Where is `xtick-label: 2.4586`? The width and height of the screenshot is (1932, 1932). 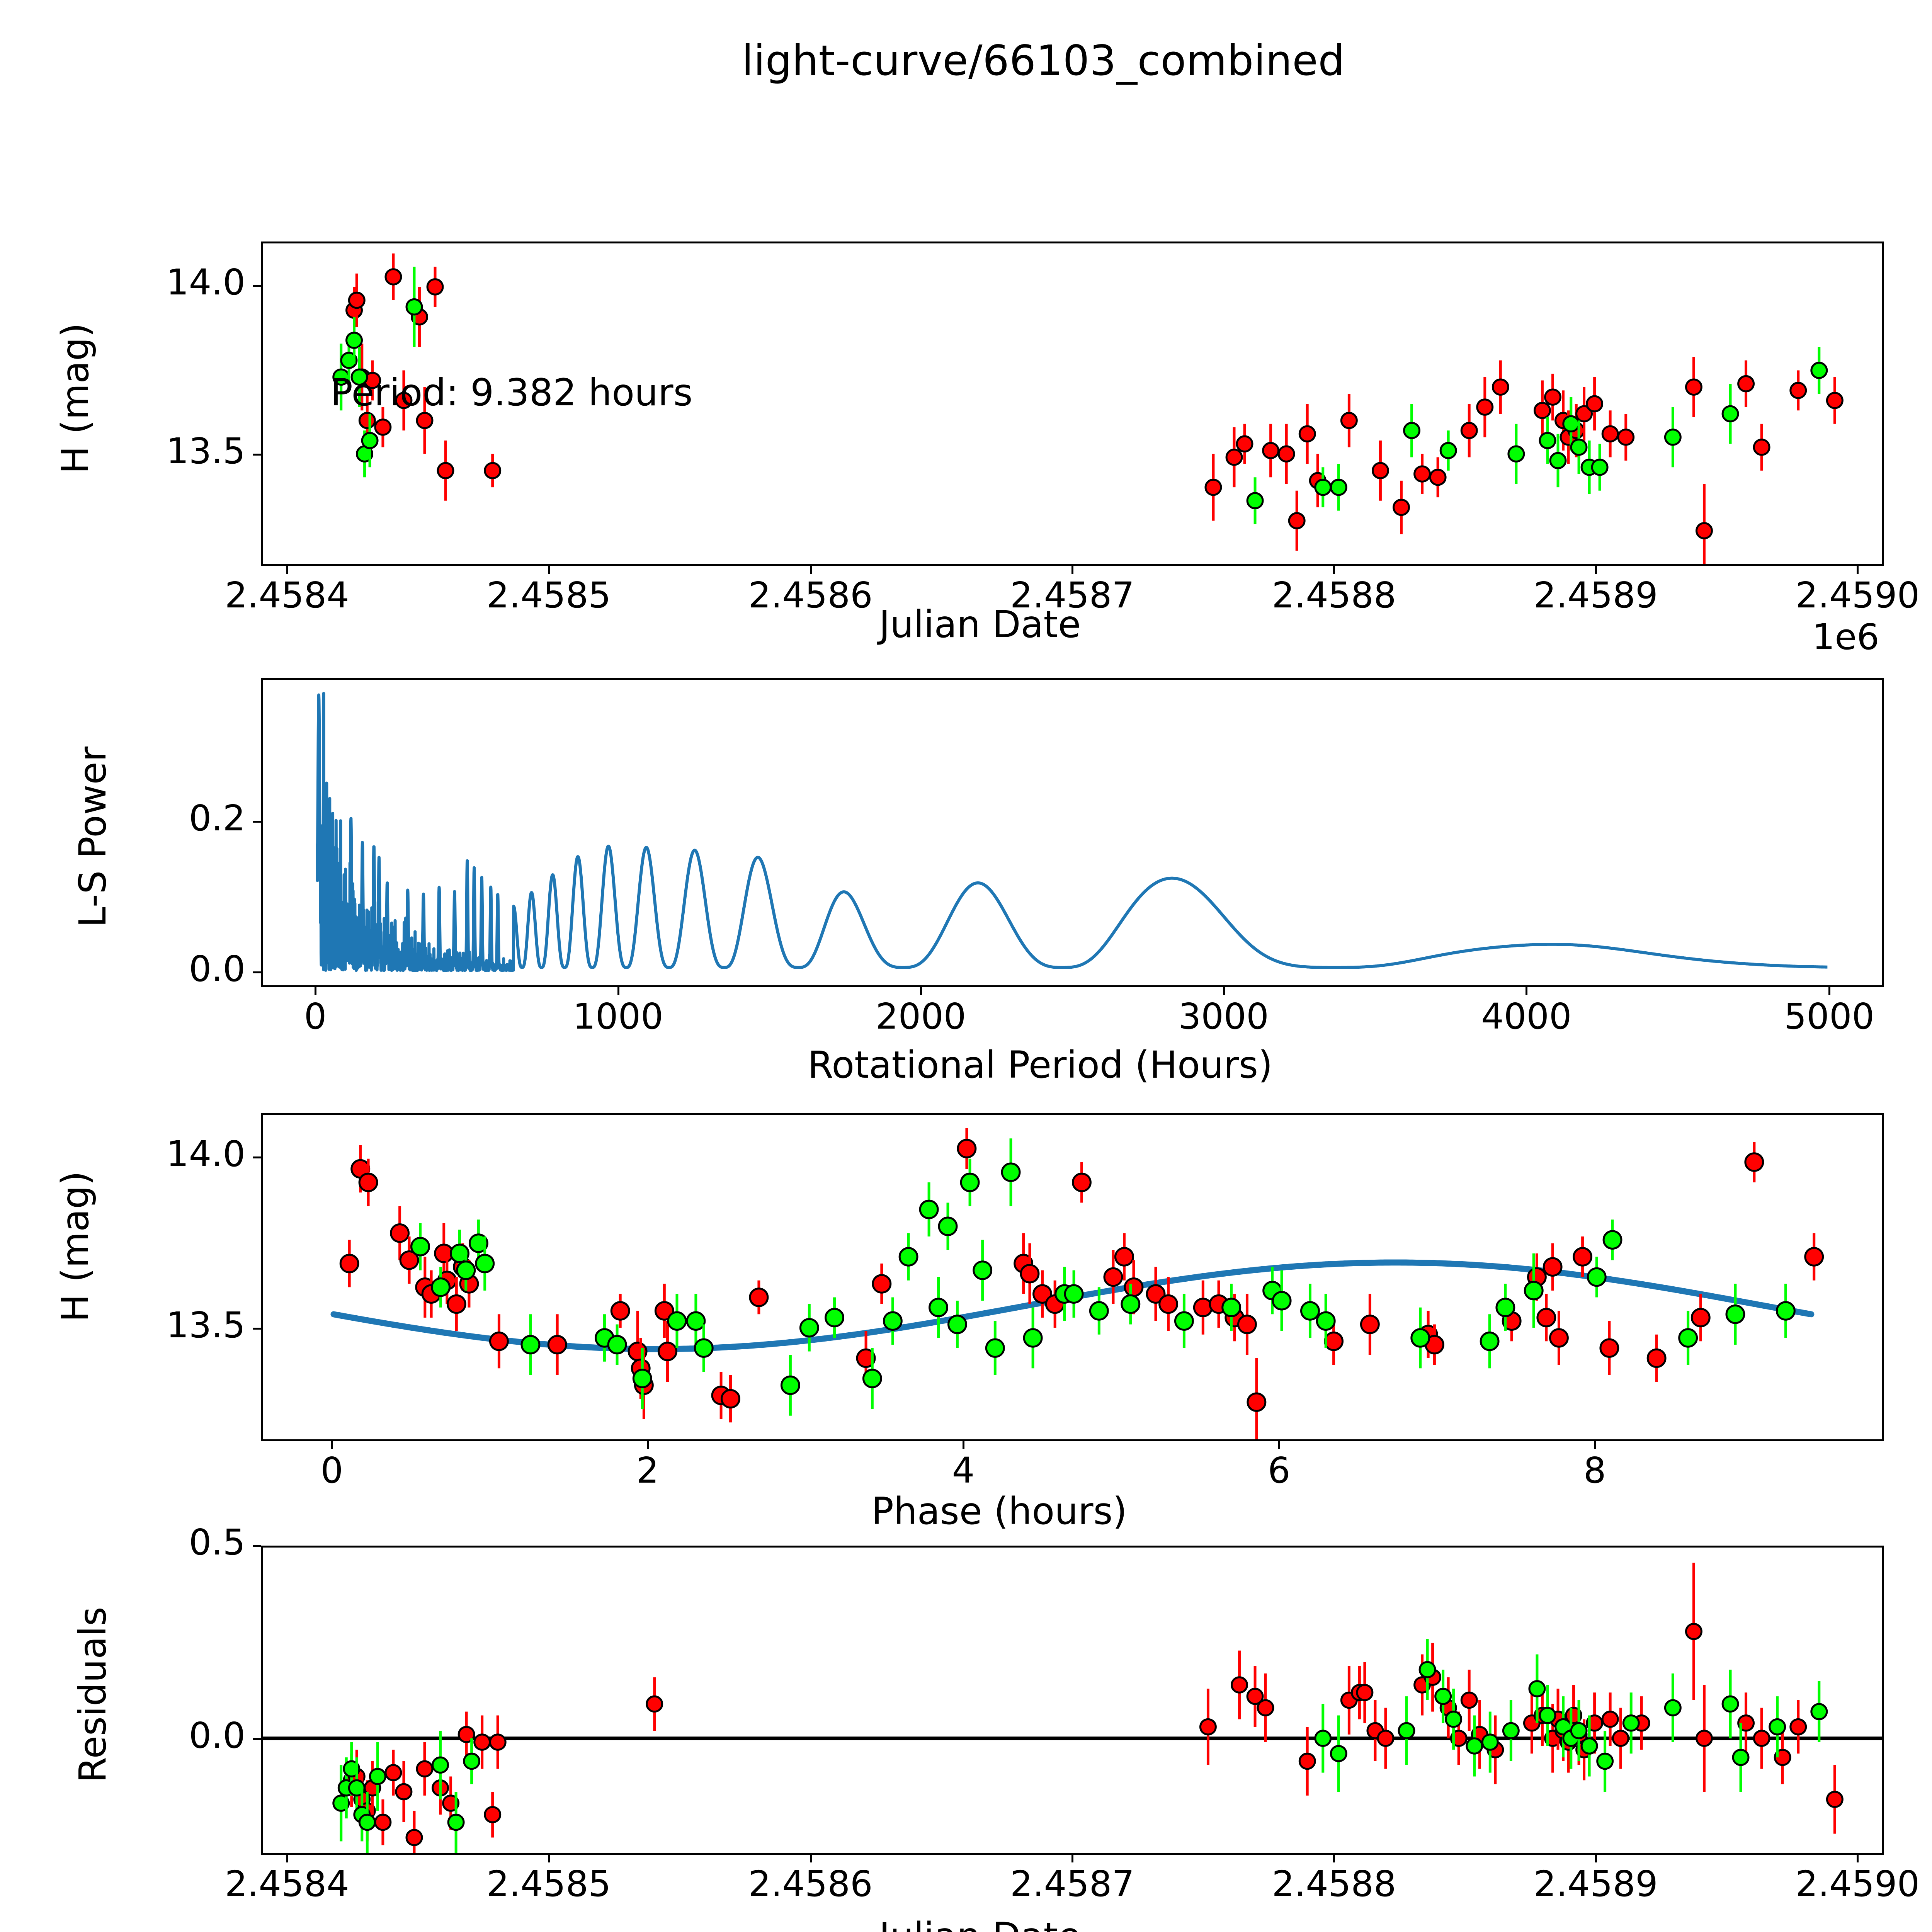 xtick-label: 2.4586 is located at coordinates (811, 1884).